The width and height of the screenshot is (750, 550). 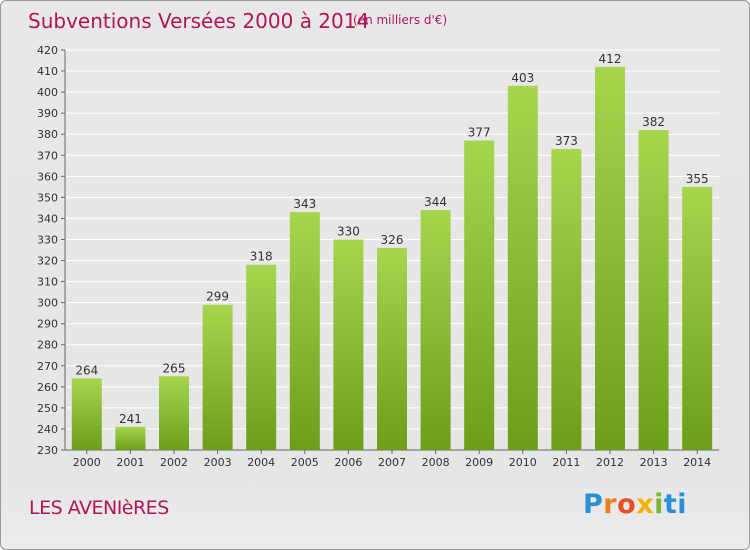 What do you see at coordinates (47, 303) in the screenshot?
I see `y-tick-label: 300` at bounding box center [47, 303].